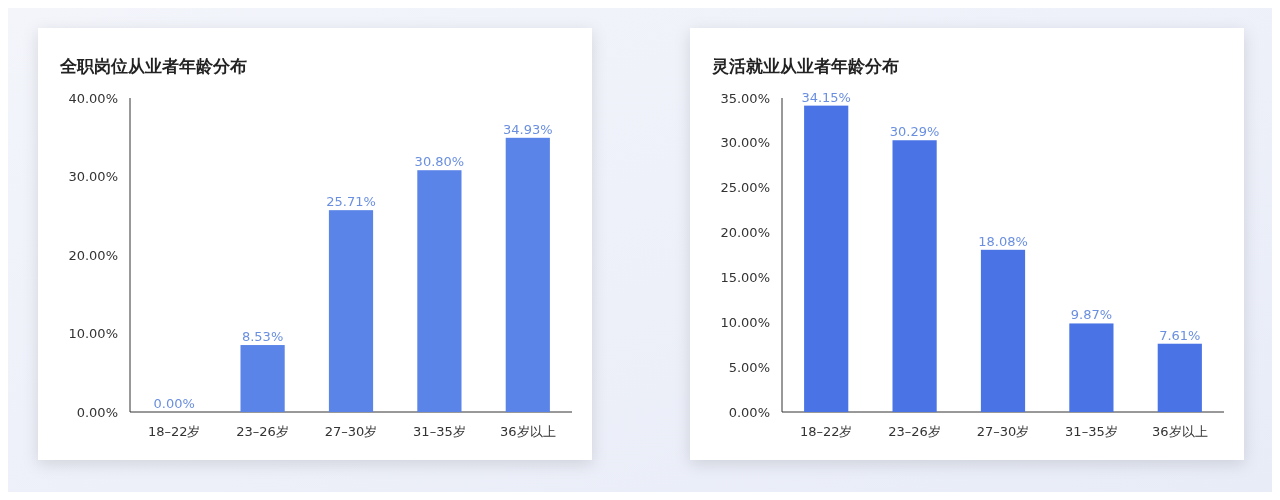 The width and height of the screenshot is (1280, 500). What do you see at coordinates (262, 337) in the screenshot?
I see `data-label: 8.53%` at bounding box center [262, 337].